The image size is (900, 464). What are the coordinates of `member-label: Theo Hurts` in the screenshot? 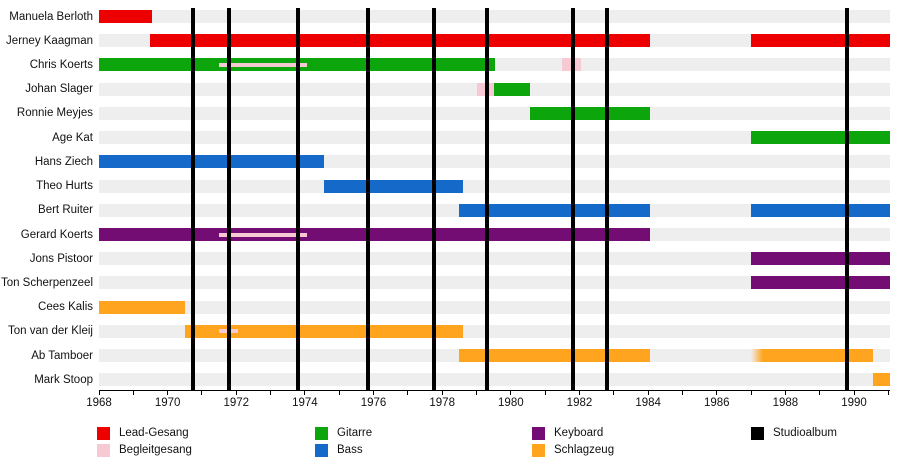 It's located at (64, 186).